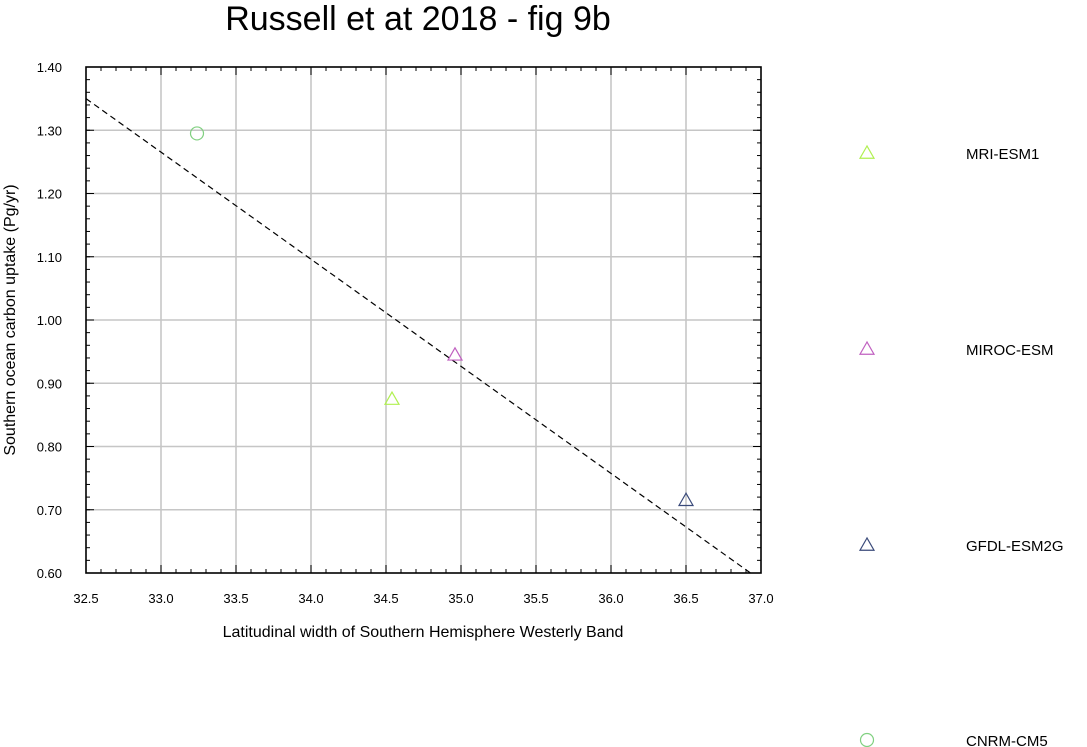  Describe the element at coordinates (686, 499) in the screenshot. I see `data-point-gfdl-esm2g` at that location.